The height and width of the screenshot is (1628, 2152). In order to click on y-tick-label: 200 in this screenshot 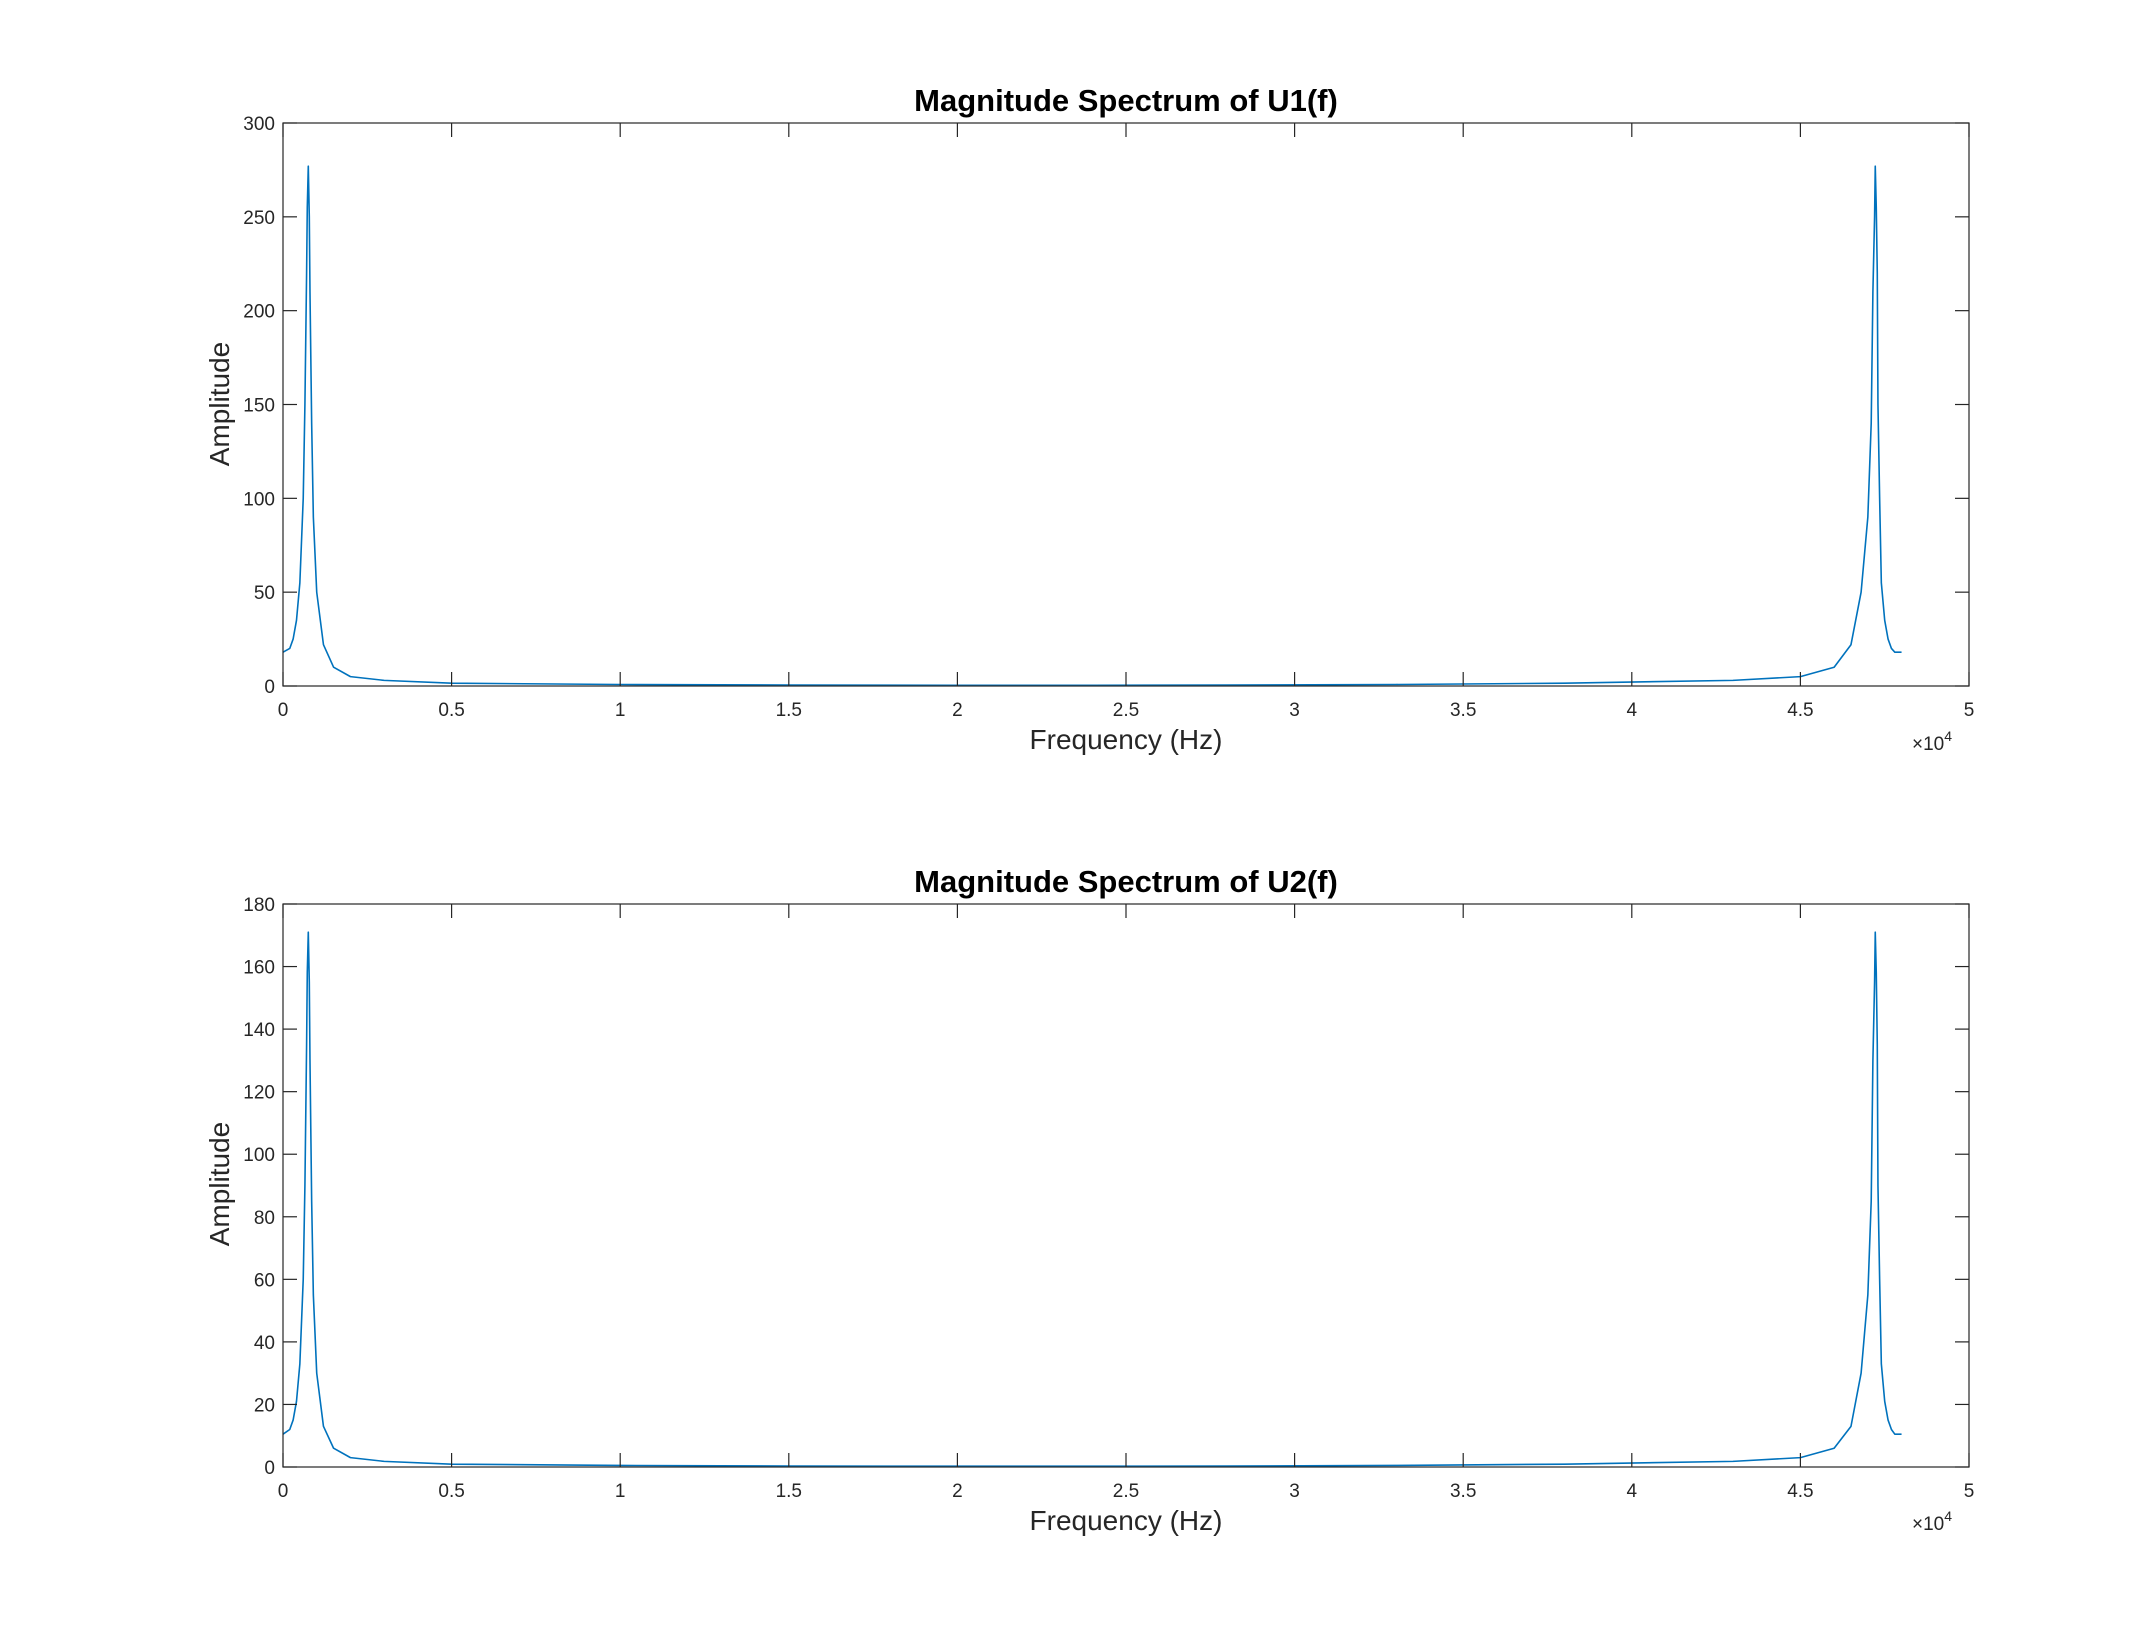, I will do `click(259, 312)`.